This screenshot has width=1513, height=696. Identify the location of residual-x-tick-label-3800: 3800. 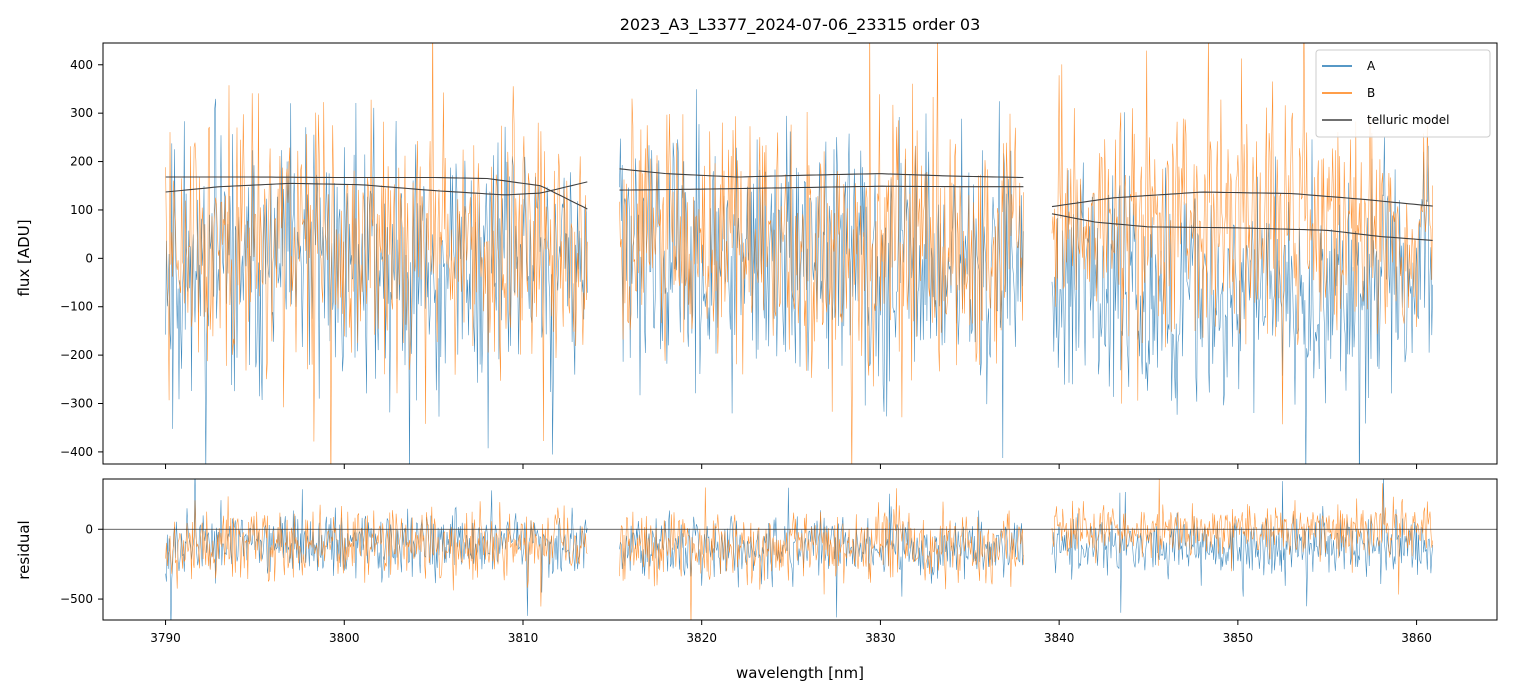
(344, 638).